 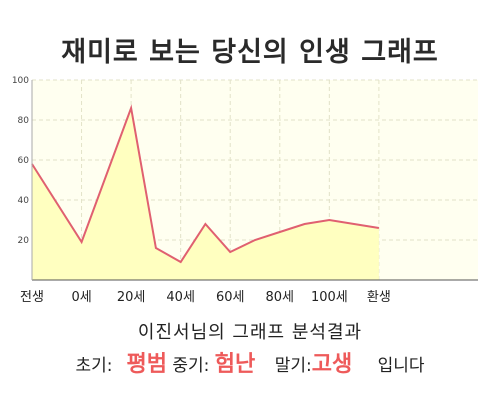 What do you see at coordinates (293, 366) in the screenshot?
I see `late-label: 말기:` at bounding box center [293, 366].